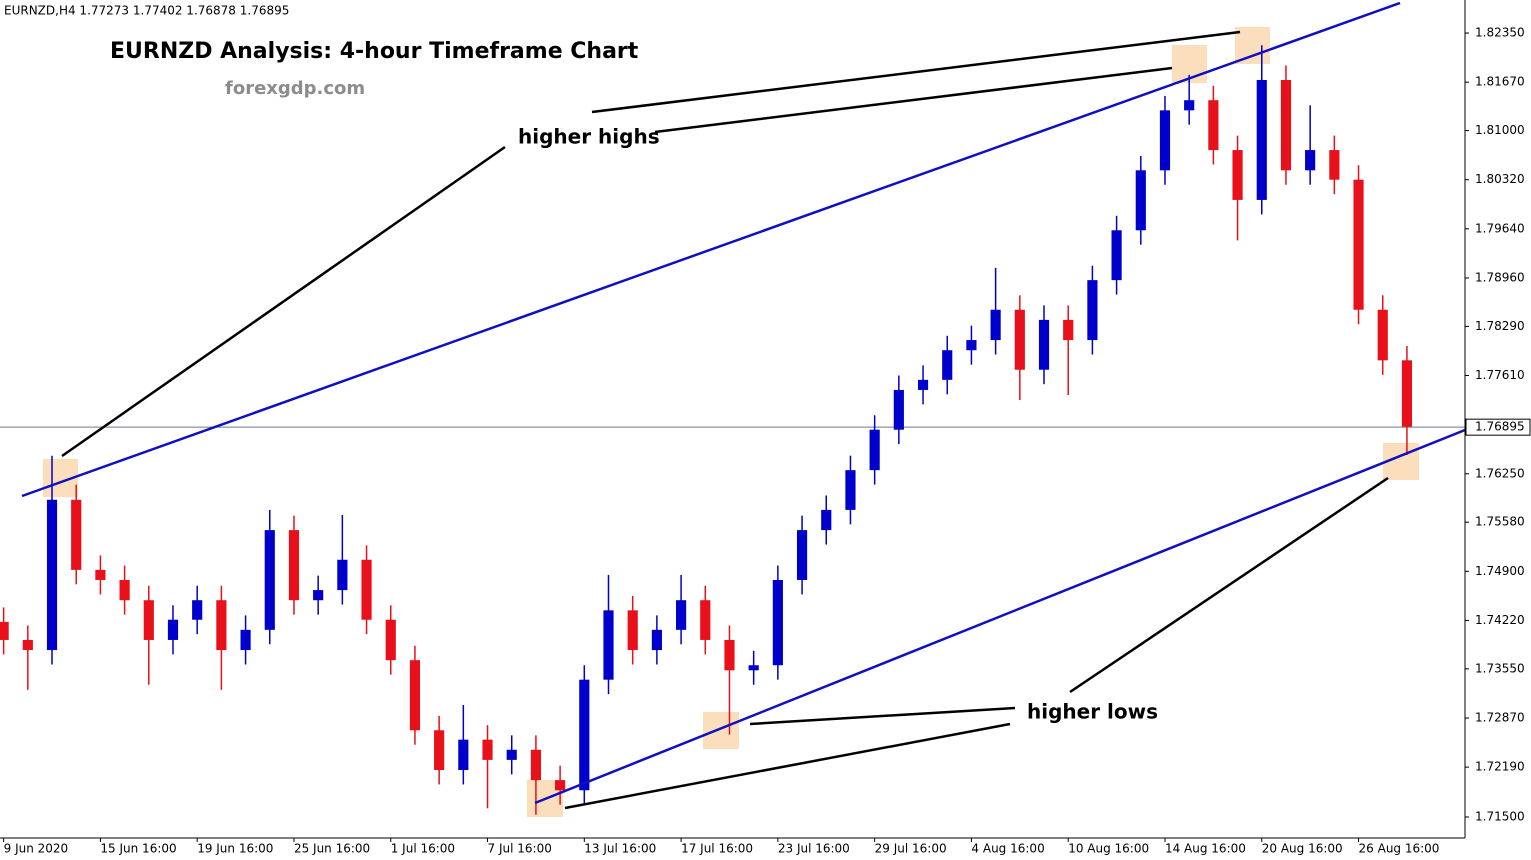  What do you see at coordinates (589, 137) in the screenshot?
I see `annotation: higher highs` at bounding box center [589, 137].